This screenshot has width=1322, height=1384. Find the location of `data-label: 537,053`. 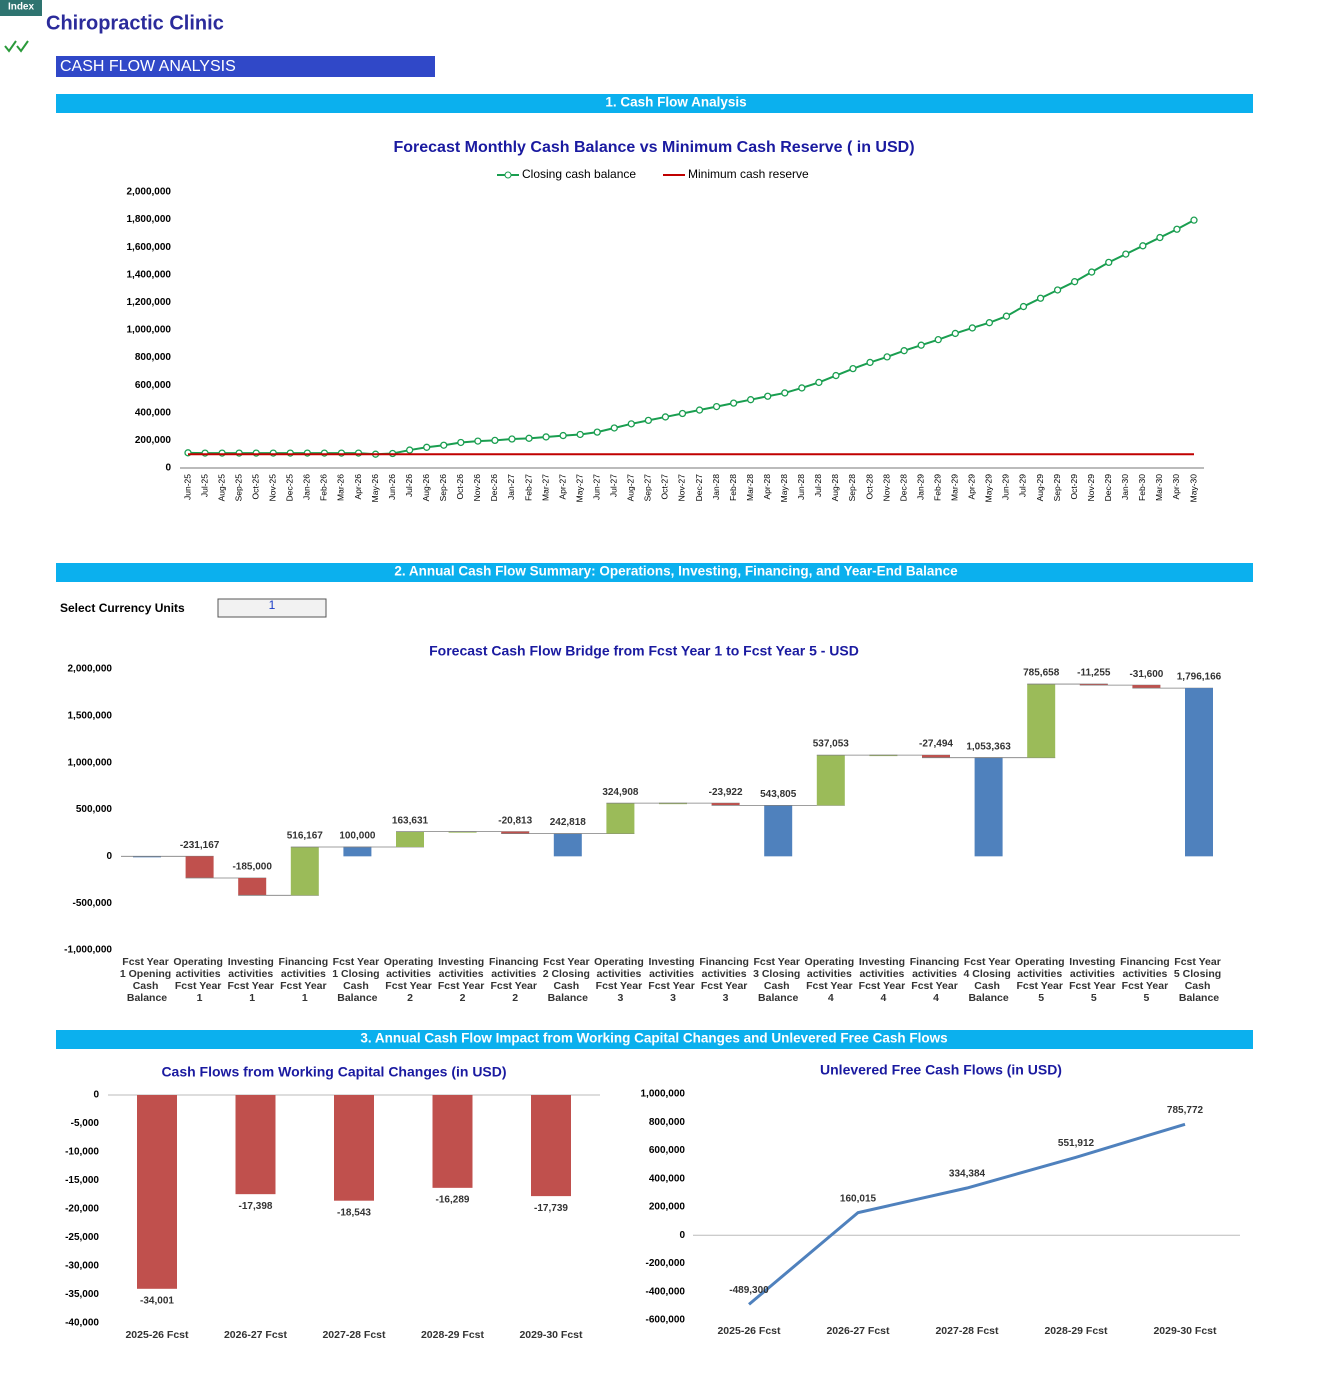

data-label: 537,053 is located at coordinates (831, 744).